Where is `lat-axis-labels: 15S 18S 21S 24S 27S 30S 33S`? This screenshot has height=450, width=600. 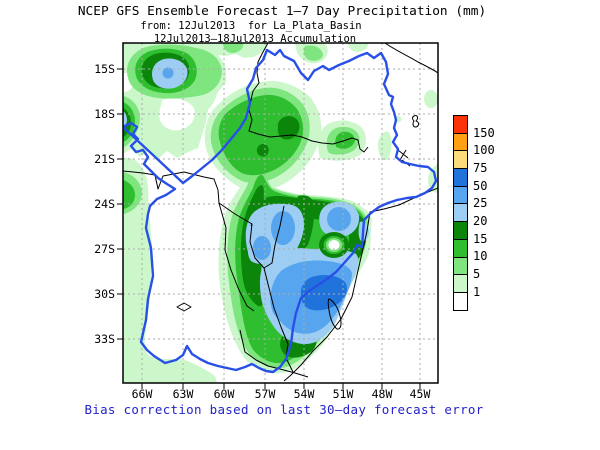
lat-axis-labels: 15S 18S 21S 24S 27S 30S 33S is located at coordinates (104, 204).